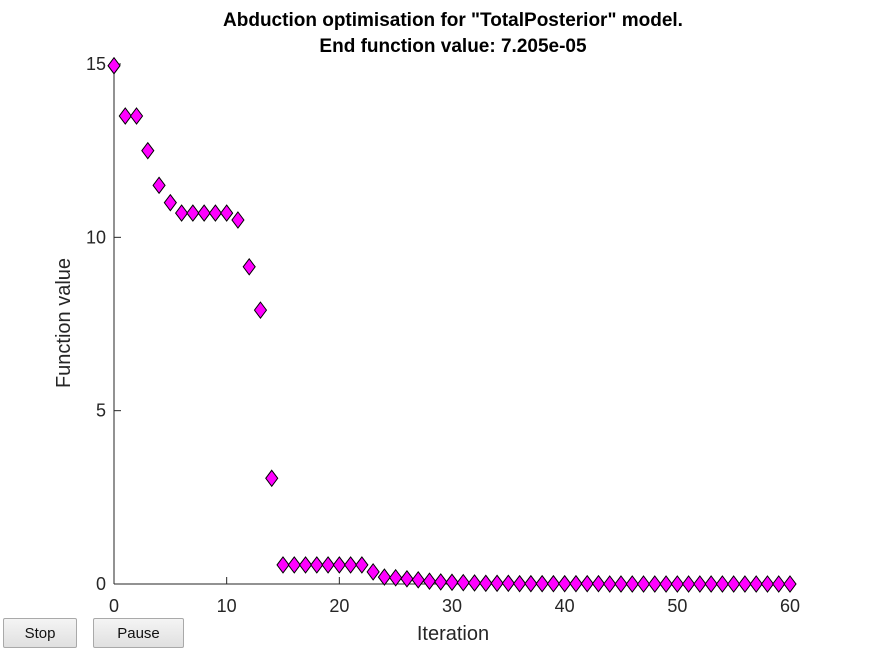 The width and height of the screenshot is (875, 656). Describe the element at coordinates (677, 606) in the screenshot. I see `x-tick-label: 50` at that location.